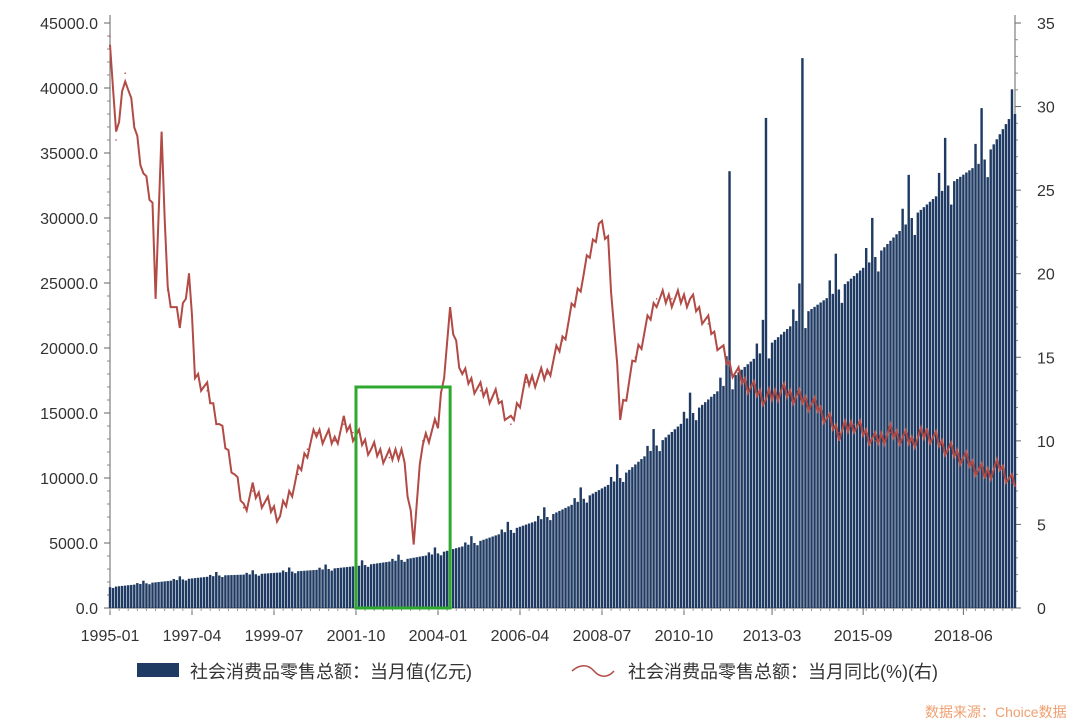 The height and width of the screenshot is (722, 1080). What do you see at coordinates (69, 24) in the screenshot?
I see `y-left-tick-label: 45000.0` at bounding box center [69, 24].